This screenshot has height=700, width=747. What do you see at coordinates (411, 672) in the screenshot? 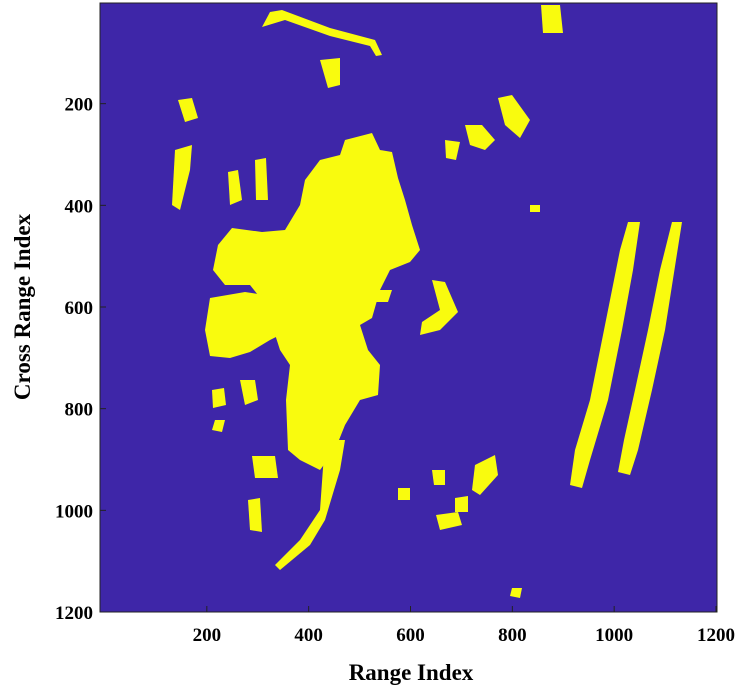
I see `x-axis-label: Range Index` at bounding box center [411, 672].